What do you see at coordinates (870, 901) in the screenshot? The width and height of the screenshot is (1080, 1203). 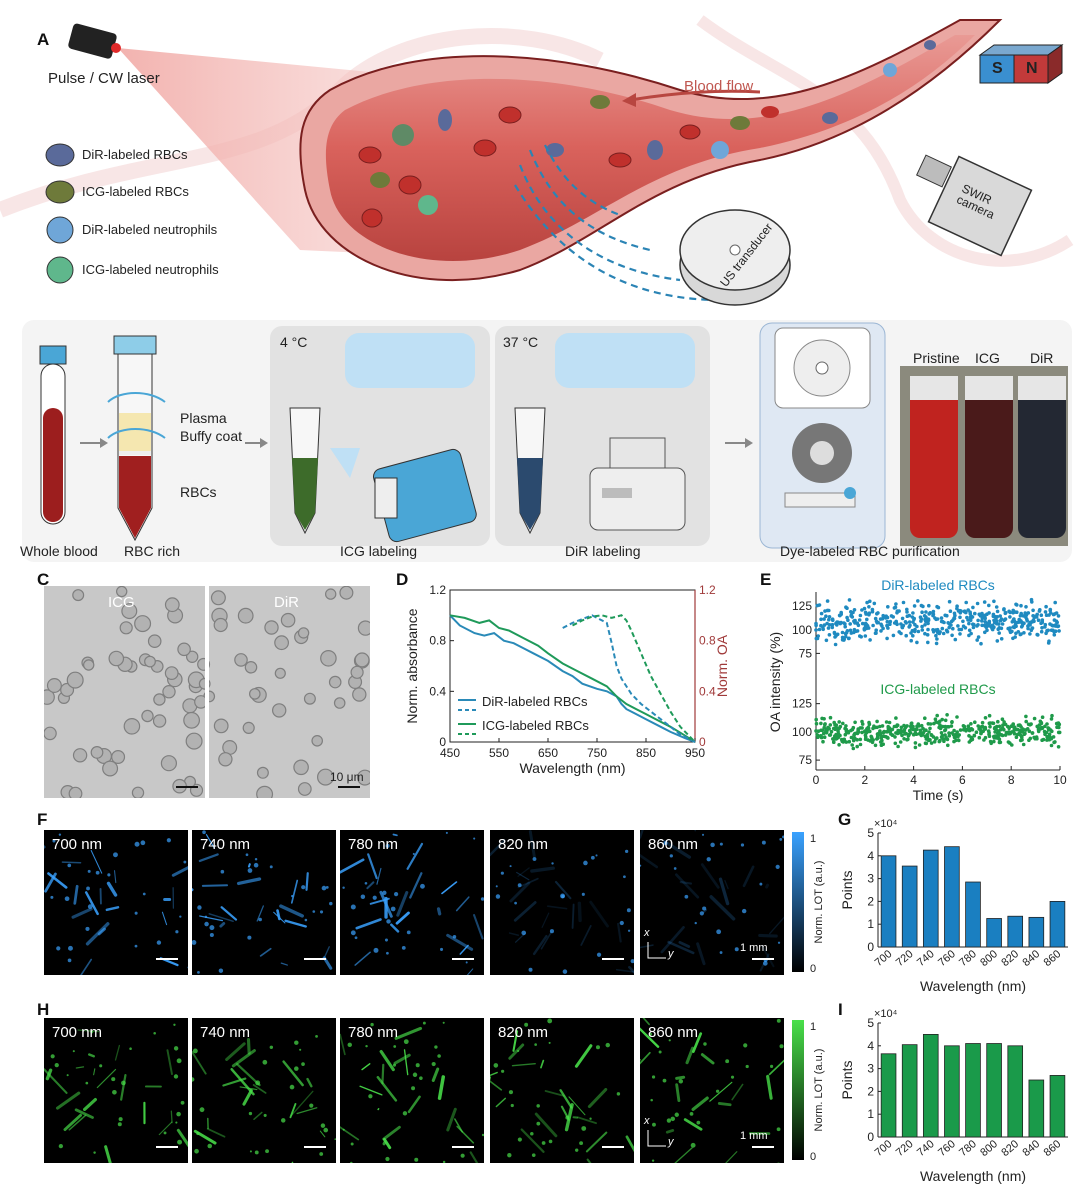 I see `y-tick-label: 2` at bounding box center [870, 901].